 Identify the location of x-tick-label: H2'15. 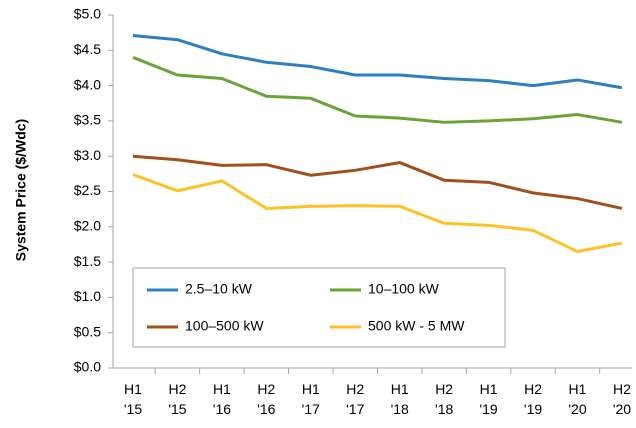
(177, 399).